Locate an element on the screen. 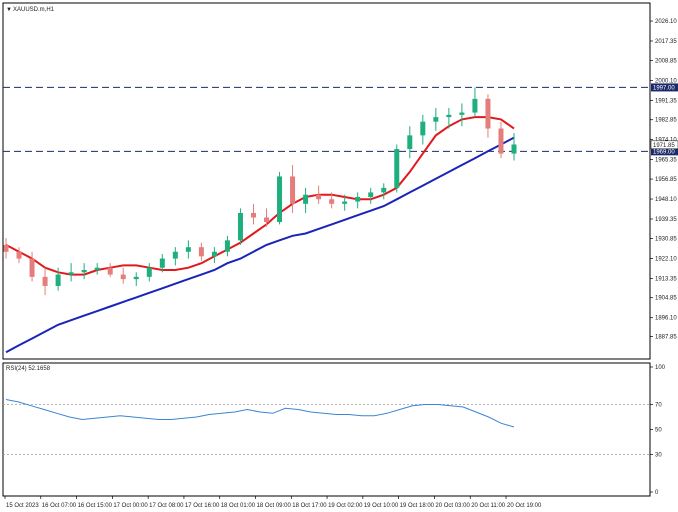 The image size is (678, 512). xtick-label: 17 Oct 00:00 is located at coordinates (130, 506).